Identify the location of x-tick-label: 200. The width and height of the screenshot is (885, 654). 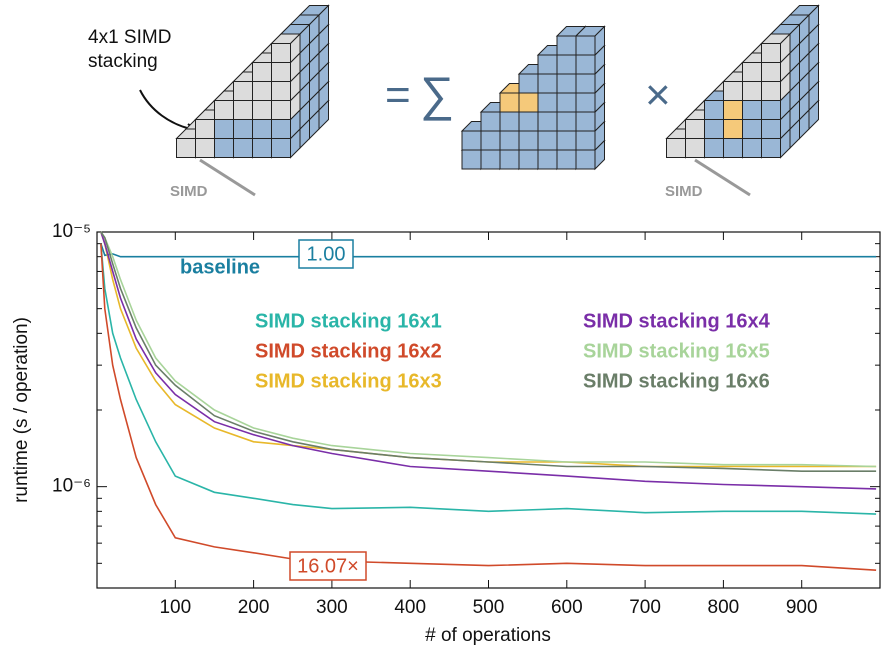
(254, 607).